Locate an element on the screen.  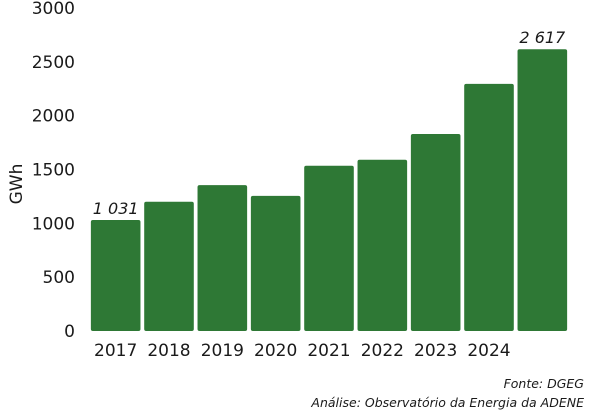
y-tick-label: 1000 is located at coordinates (53, 224).